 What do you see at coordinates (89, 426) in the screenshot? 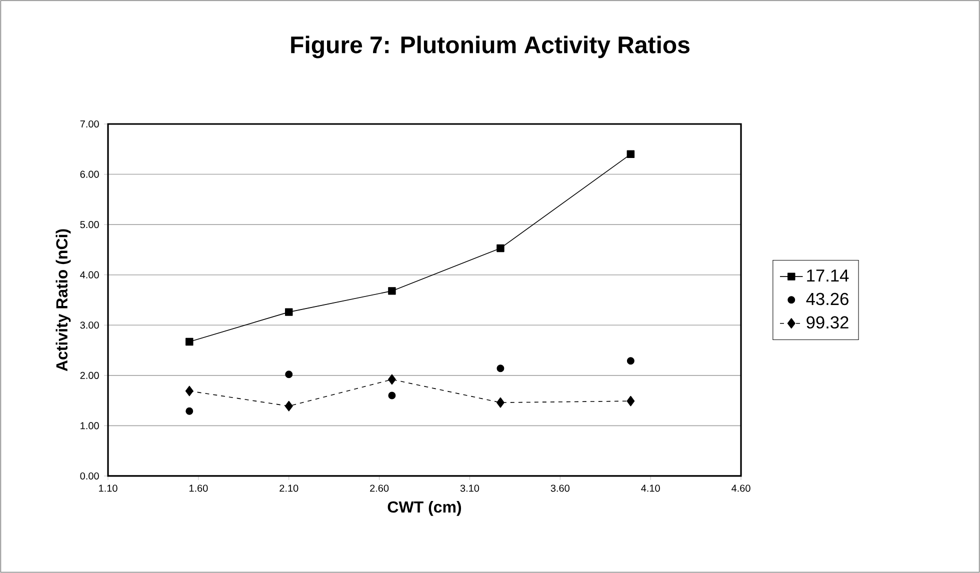
I see `y-tick-label: 1.00` at bounding box center [89, 426].